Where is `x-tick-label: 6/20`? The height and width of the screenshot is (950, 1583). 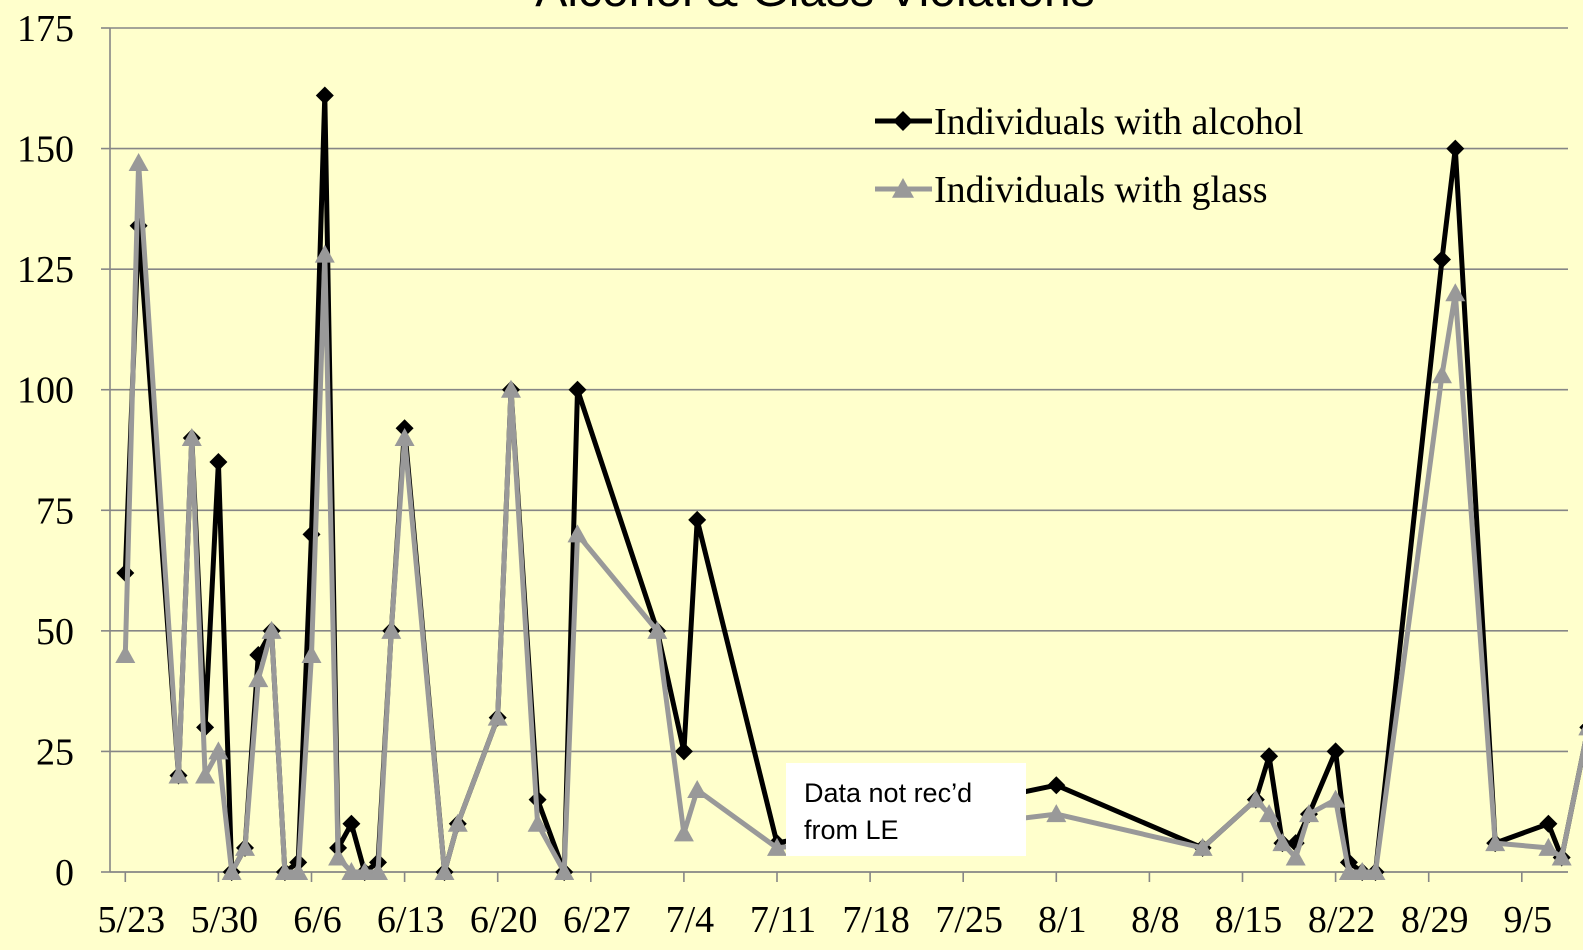 x-tick-label: 6/20 is located at coordinates (504, 920).